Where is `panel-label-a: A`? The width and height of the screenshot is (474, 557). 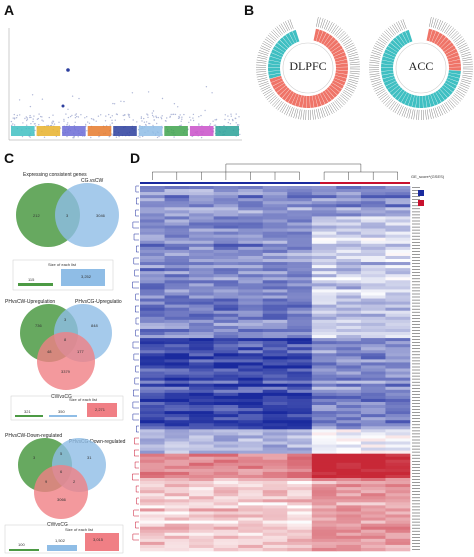 panel-label-a: A is located at coordinates (9, 10).